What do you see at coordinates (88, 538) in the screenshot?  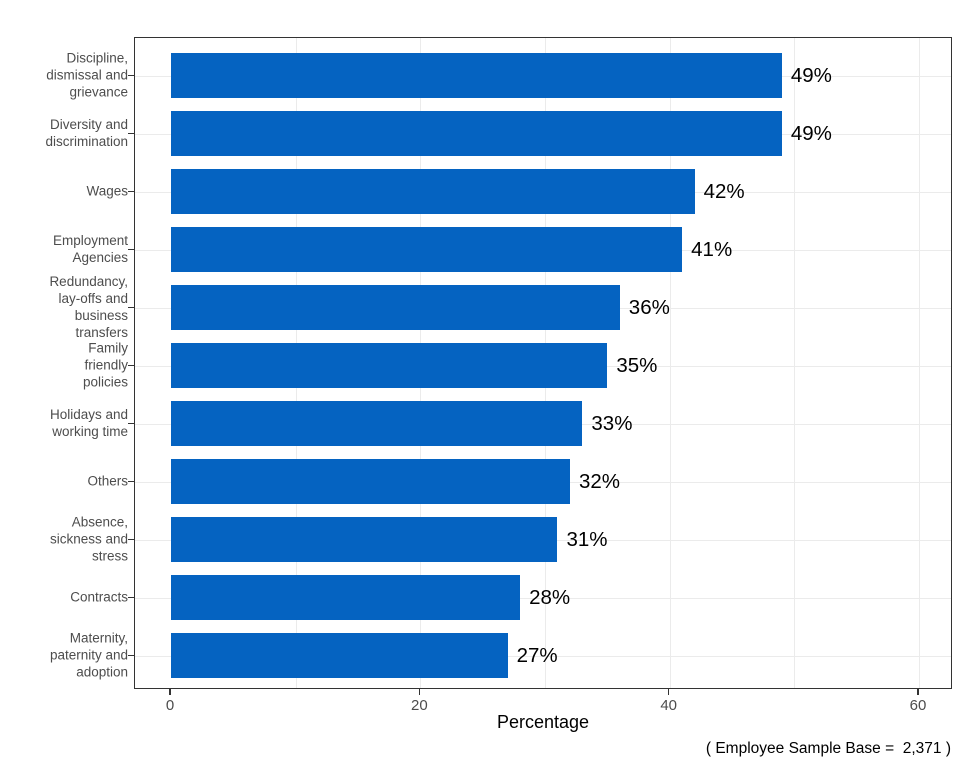 I see `y-axis-category-label-line: sickness and` at bounding box center [88, 538].